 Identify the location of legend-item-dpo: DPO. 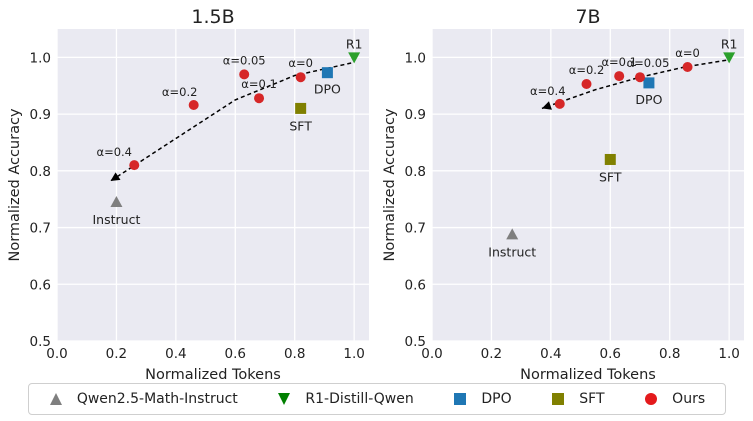
(482, 399).